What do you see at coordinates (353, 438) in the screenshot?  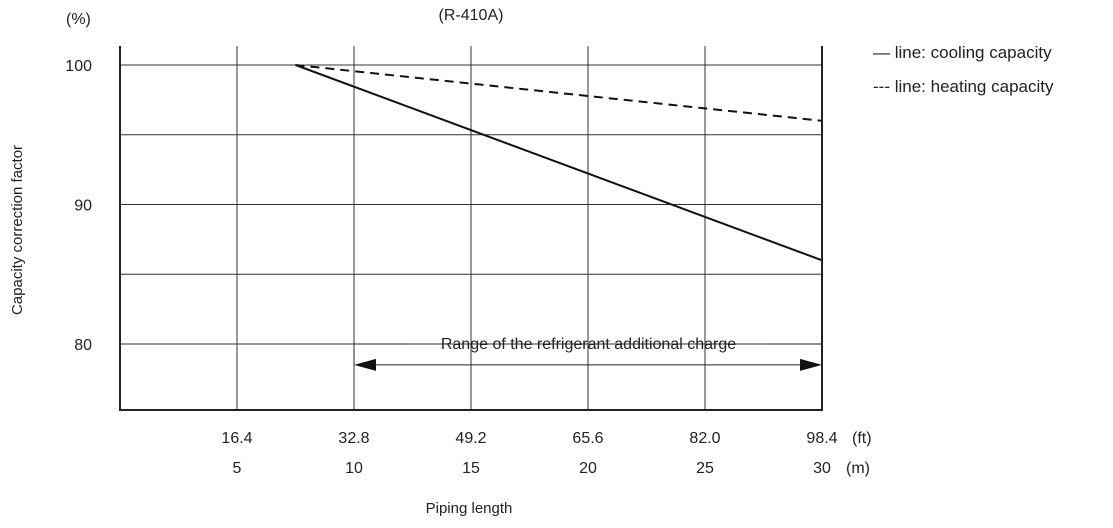 I see `x-tick-label-ft: 32.8` at bounding box center [353, 438].